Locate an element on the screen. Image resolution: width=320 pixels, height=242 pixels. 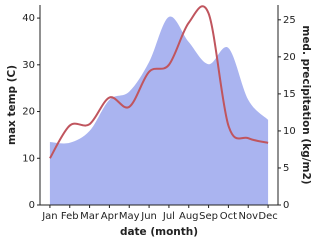
y2-tick-label: 15 is located at coordinates (289, 94).